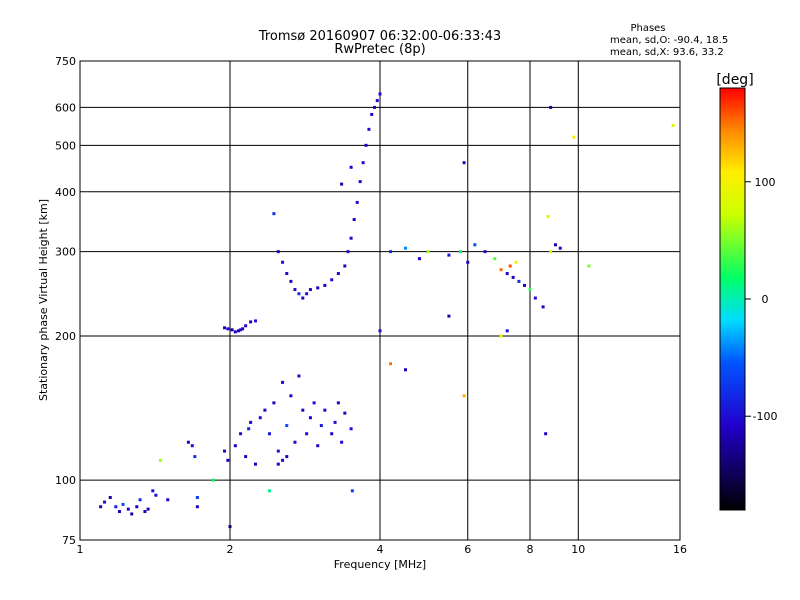  Describe the element at coordinates (379, 49) in the screenshot. I see `chart-subtitle: RwPretec (8p)` at that location.